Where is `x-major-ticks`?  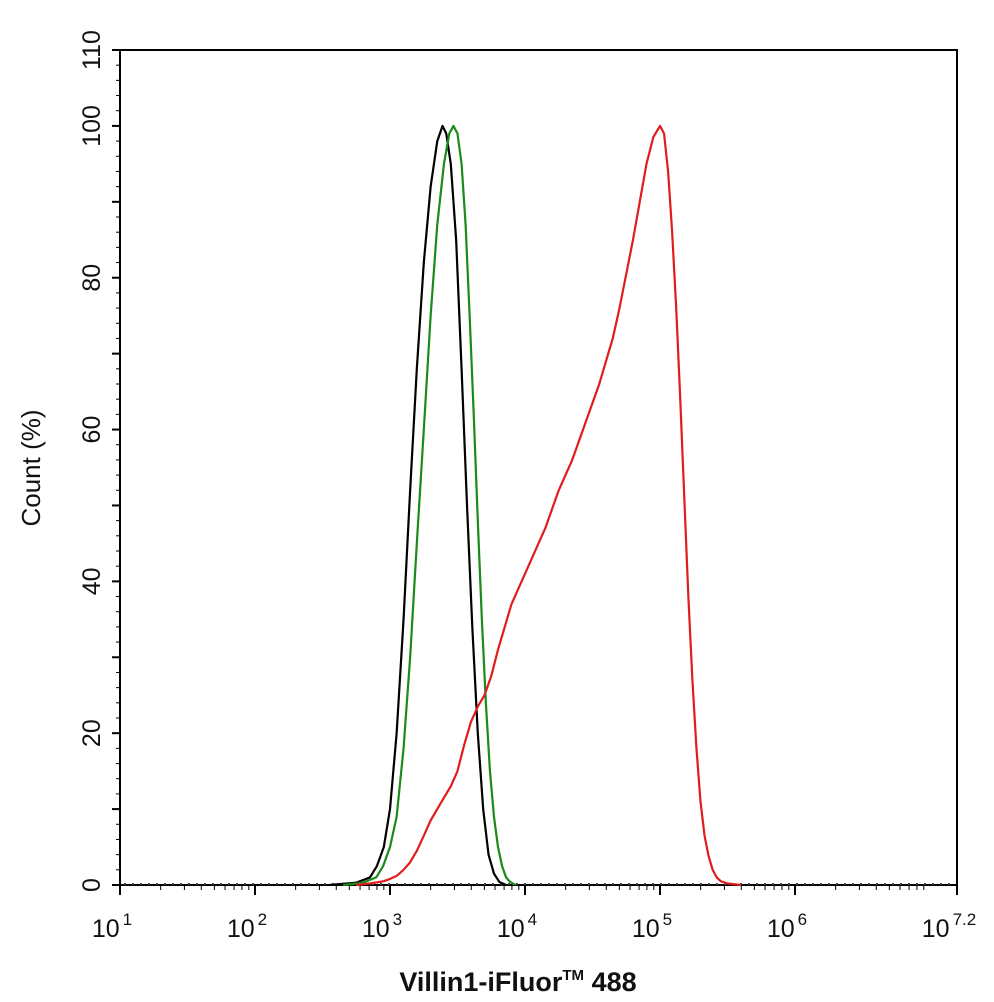
x-major-ticks is located at coordinates (538, 890).